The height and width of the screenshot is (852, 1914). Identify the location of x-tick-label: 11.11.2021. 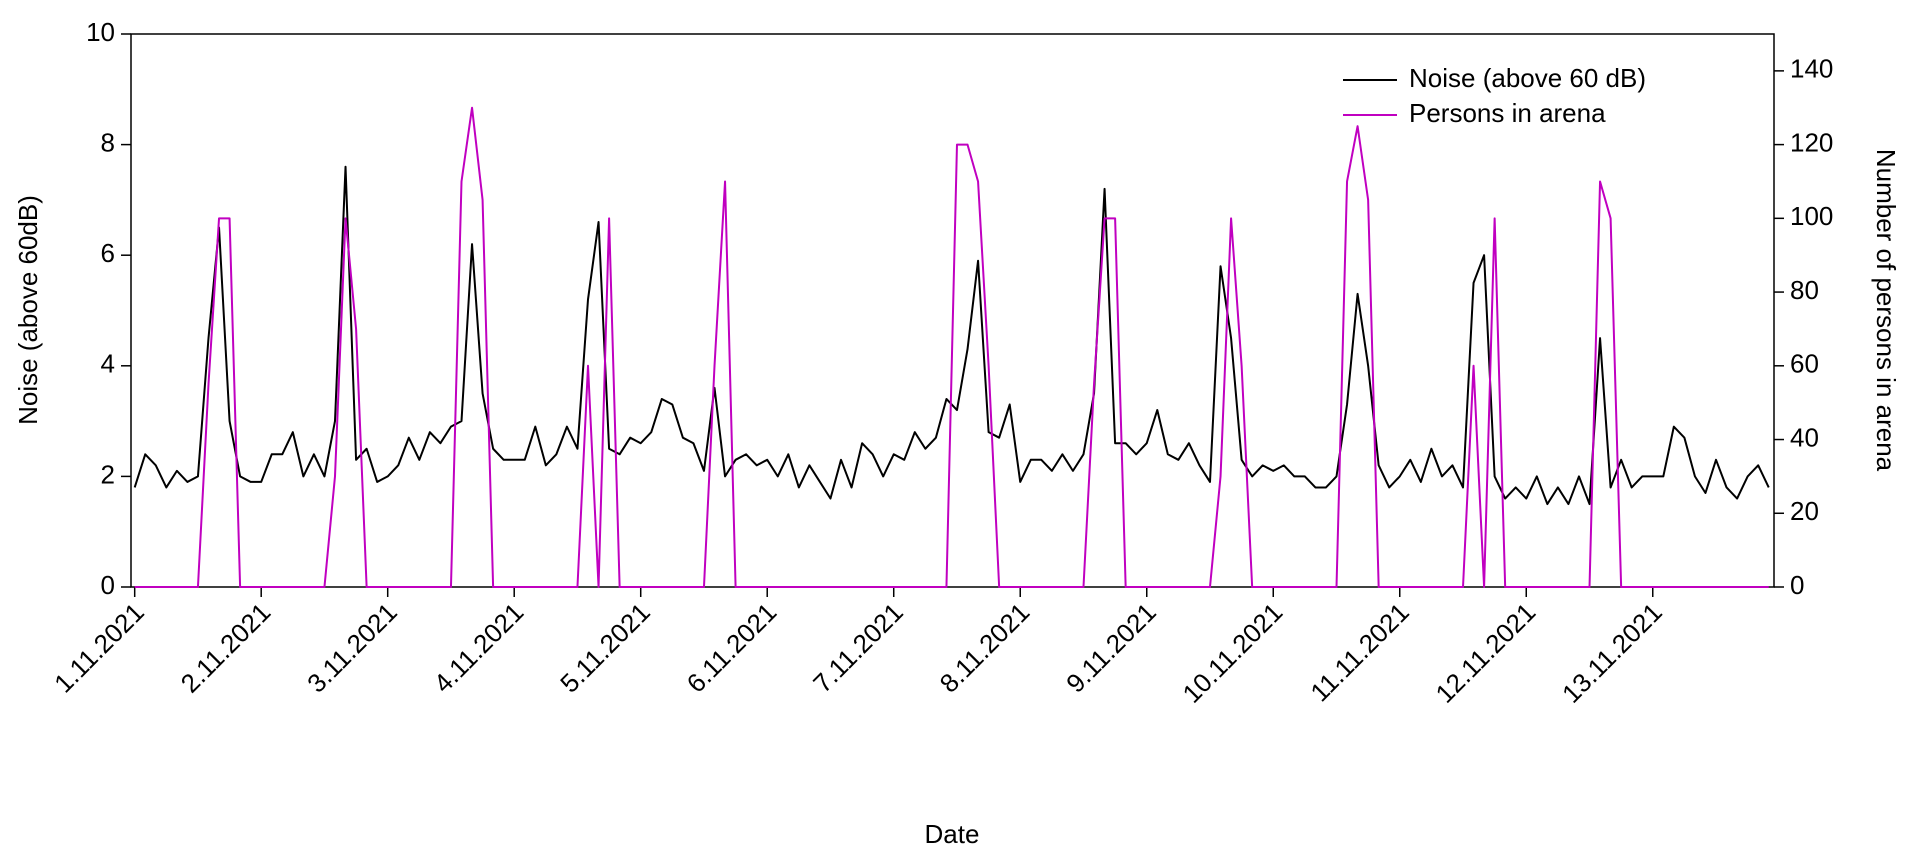
(1359, 652).